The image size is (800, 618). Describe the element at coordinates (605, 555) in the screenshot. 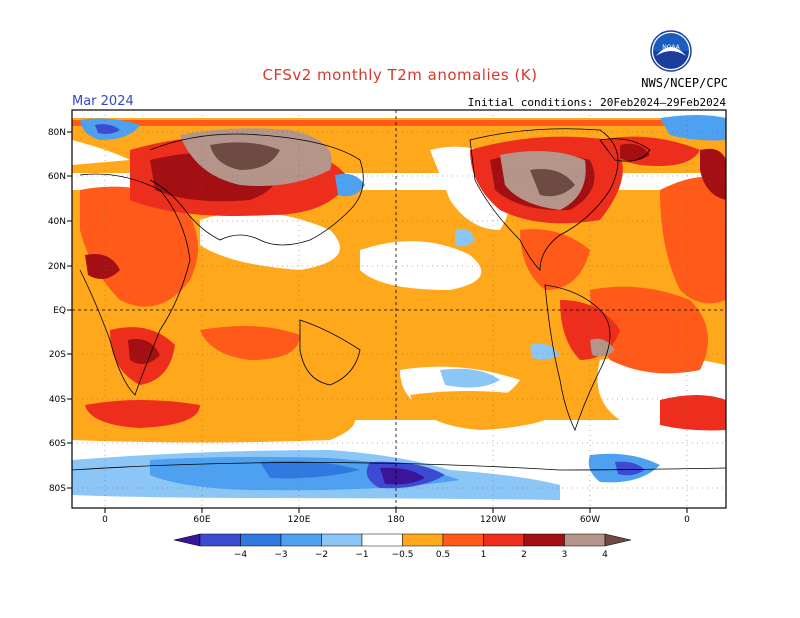

I see `colorbar-label: 4` at that location.